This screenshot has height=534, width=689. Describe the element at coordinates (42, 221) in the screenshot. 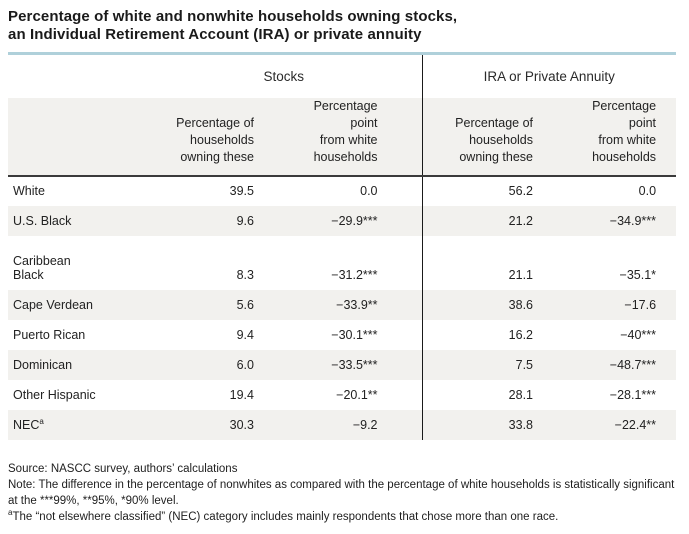

I see `row-label-text: U.S. Black` at that location.